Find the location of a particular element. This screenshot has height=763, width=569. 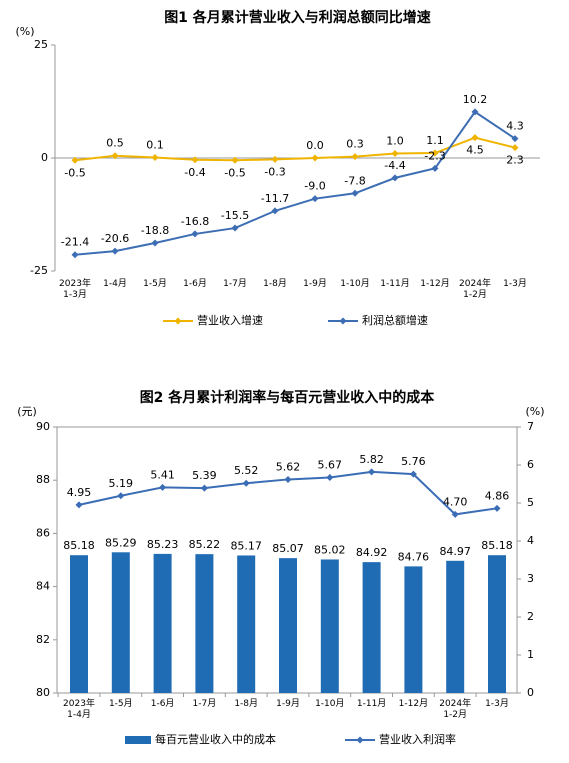

y2-tick-label: 2 is located at coordinates (530, 616).